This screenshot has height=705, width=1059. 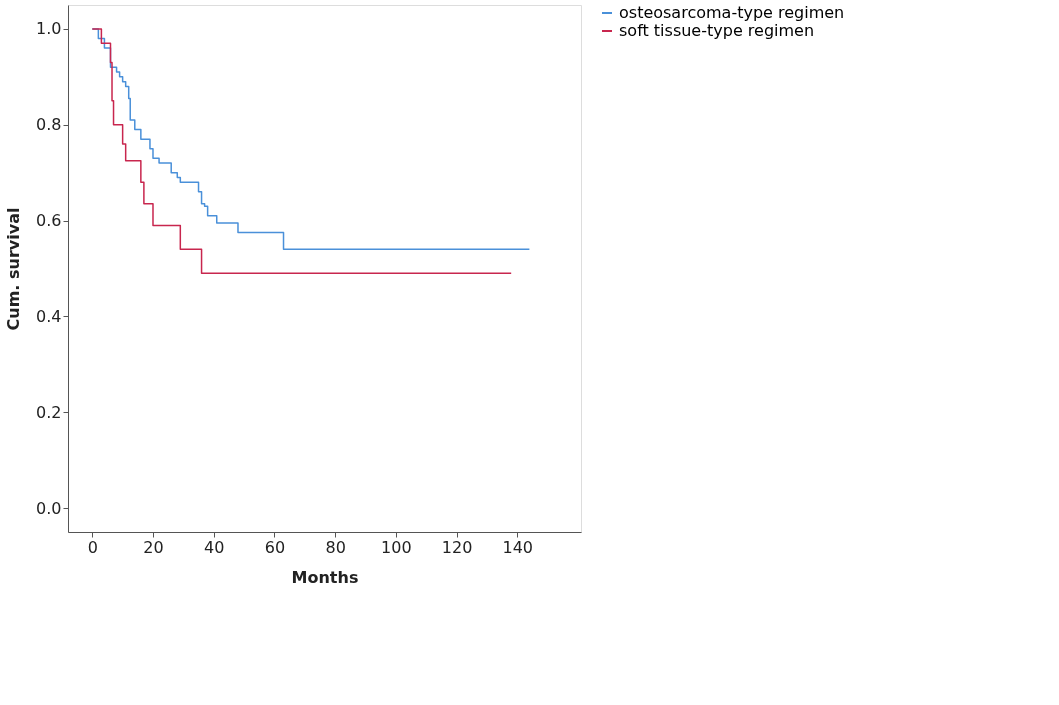 What do you see at coordinates (153, 547) in the screenshot?
I see `x-tick-label: 20` at bounding box center [153, 547].